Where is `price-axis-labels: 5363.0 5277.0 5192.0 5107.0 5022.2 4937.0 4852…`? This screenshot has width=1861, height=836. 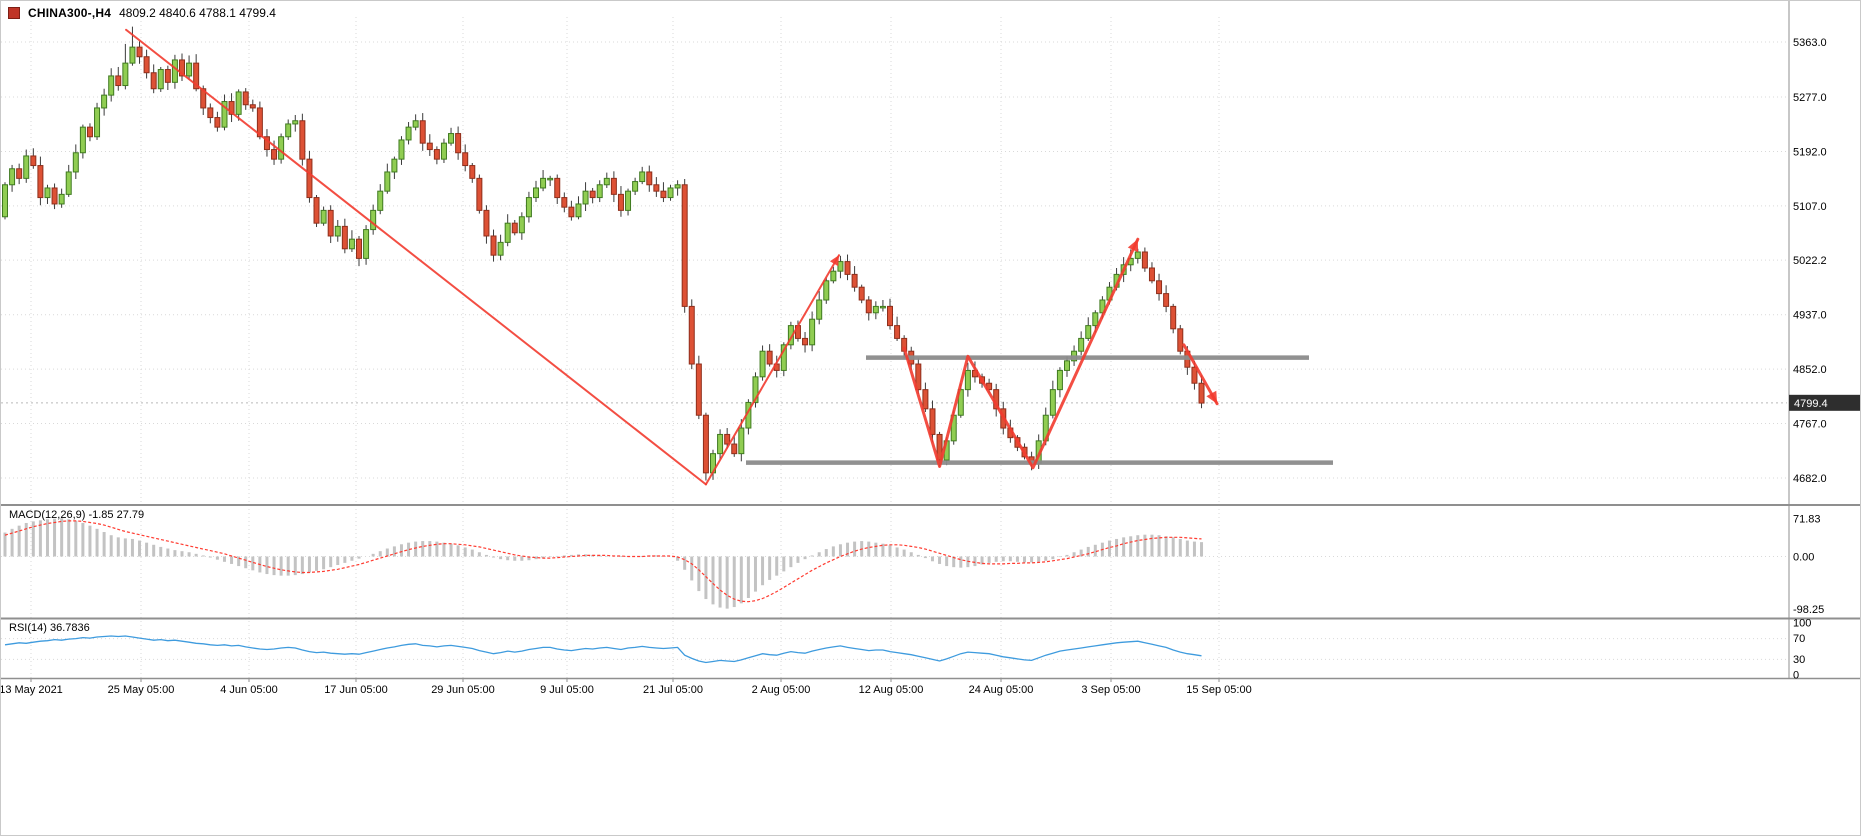 price-axis-labels: 5363.0 5277.0 5192.0 5107.0 5022.2 4937.0 4852… is located at coordinates (1810, 261).